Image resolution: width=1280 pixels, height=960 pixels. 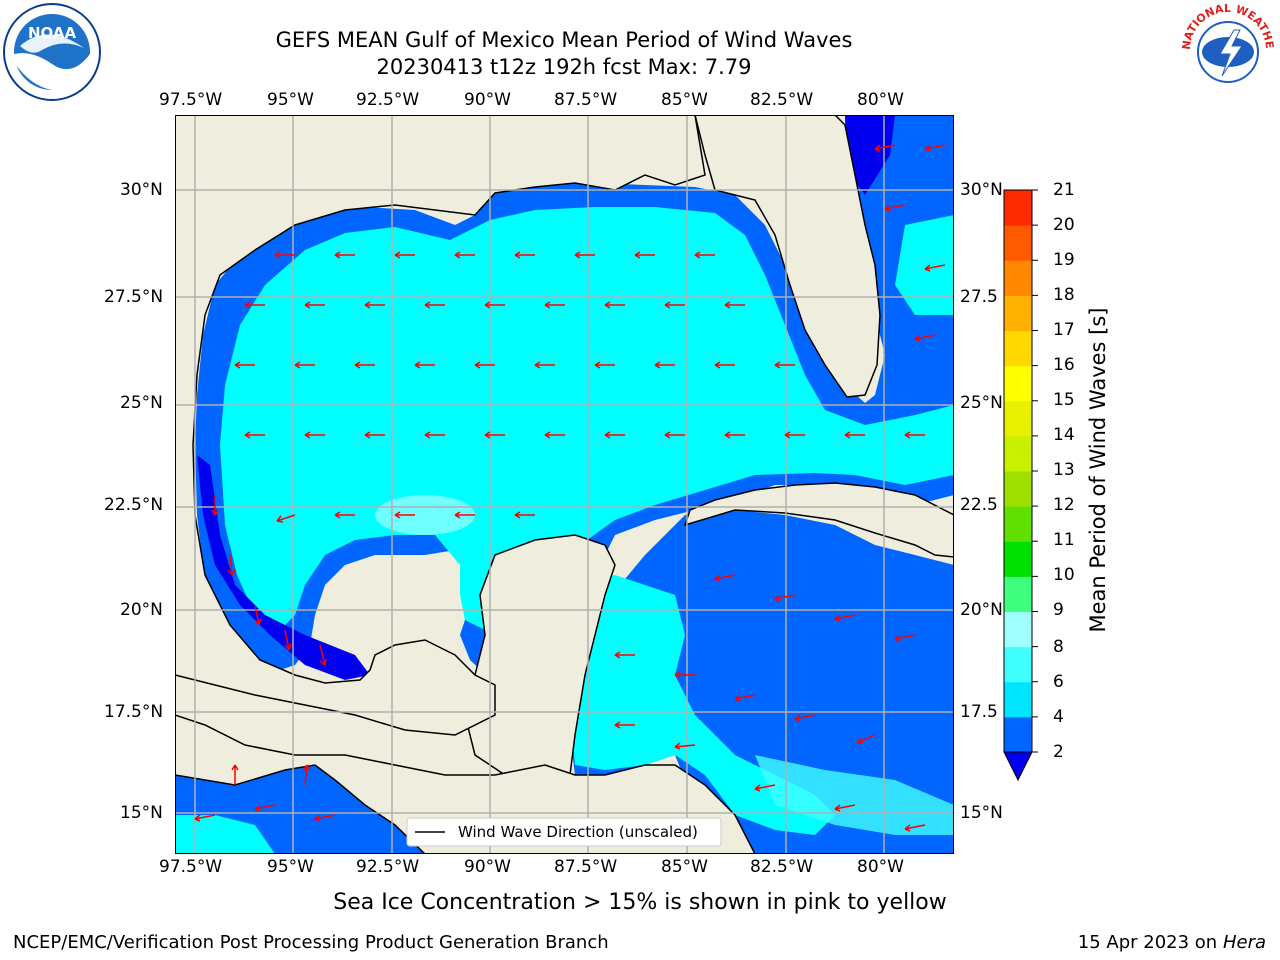 What do you see at coordinates (1064, 400) in the screenshot?
I see `colorbar-tick: 15` at bounding box center [1064, 400].